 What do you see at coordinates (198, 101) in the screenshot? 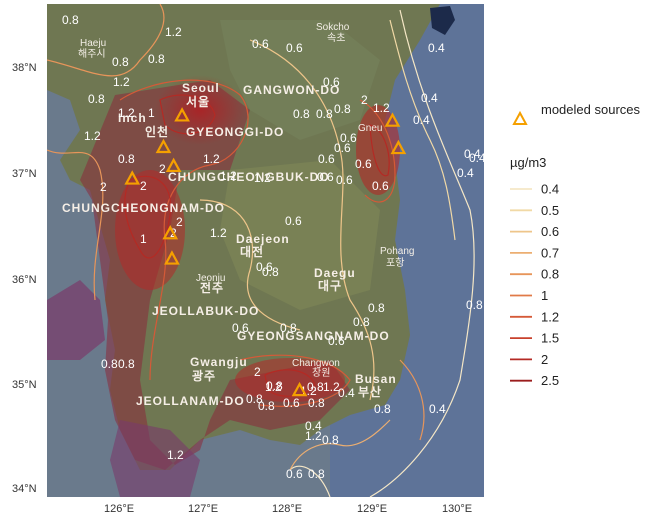
I see `place-seoul-kr: 서울` at bounding box center [198, 101].